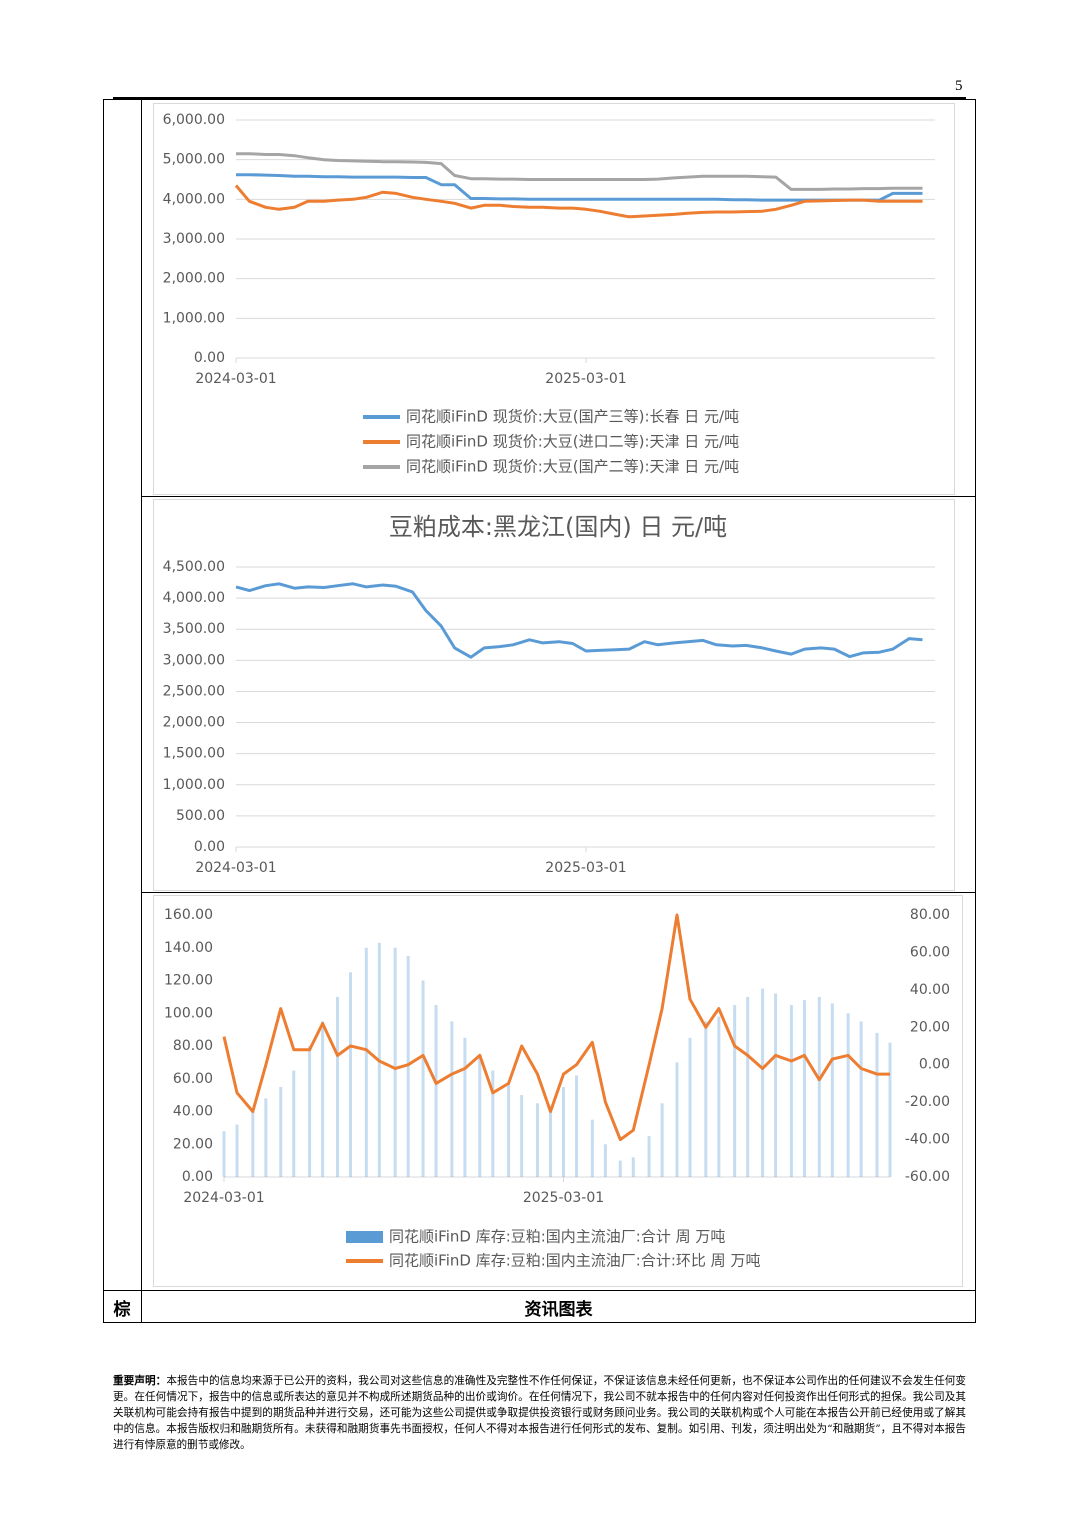 This screenshot has width=1080, height=1527. Describe the element at coordinates (572, 442) in the screenshot. I see `legend-label: 同花顺iFinD 现货价:大豆(进口二等):天津 日 元/吨` at that location.